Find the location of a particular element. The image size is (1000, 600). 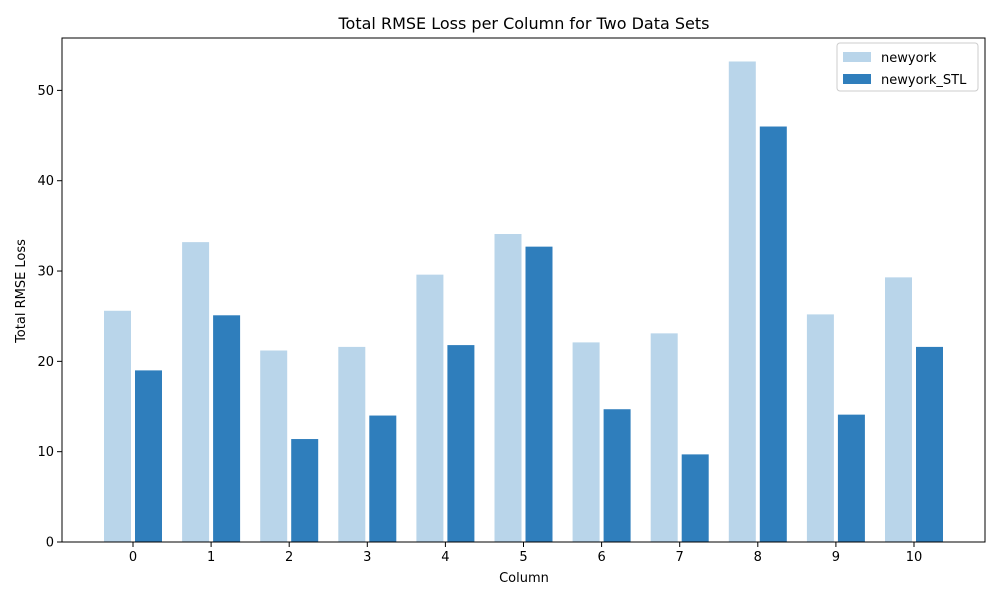

x-tick-label: 9 is located at coordinates (836, 557).